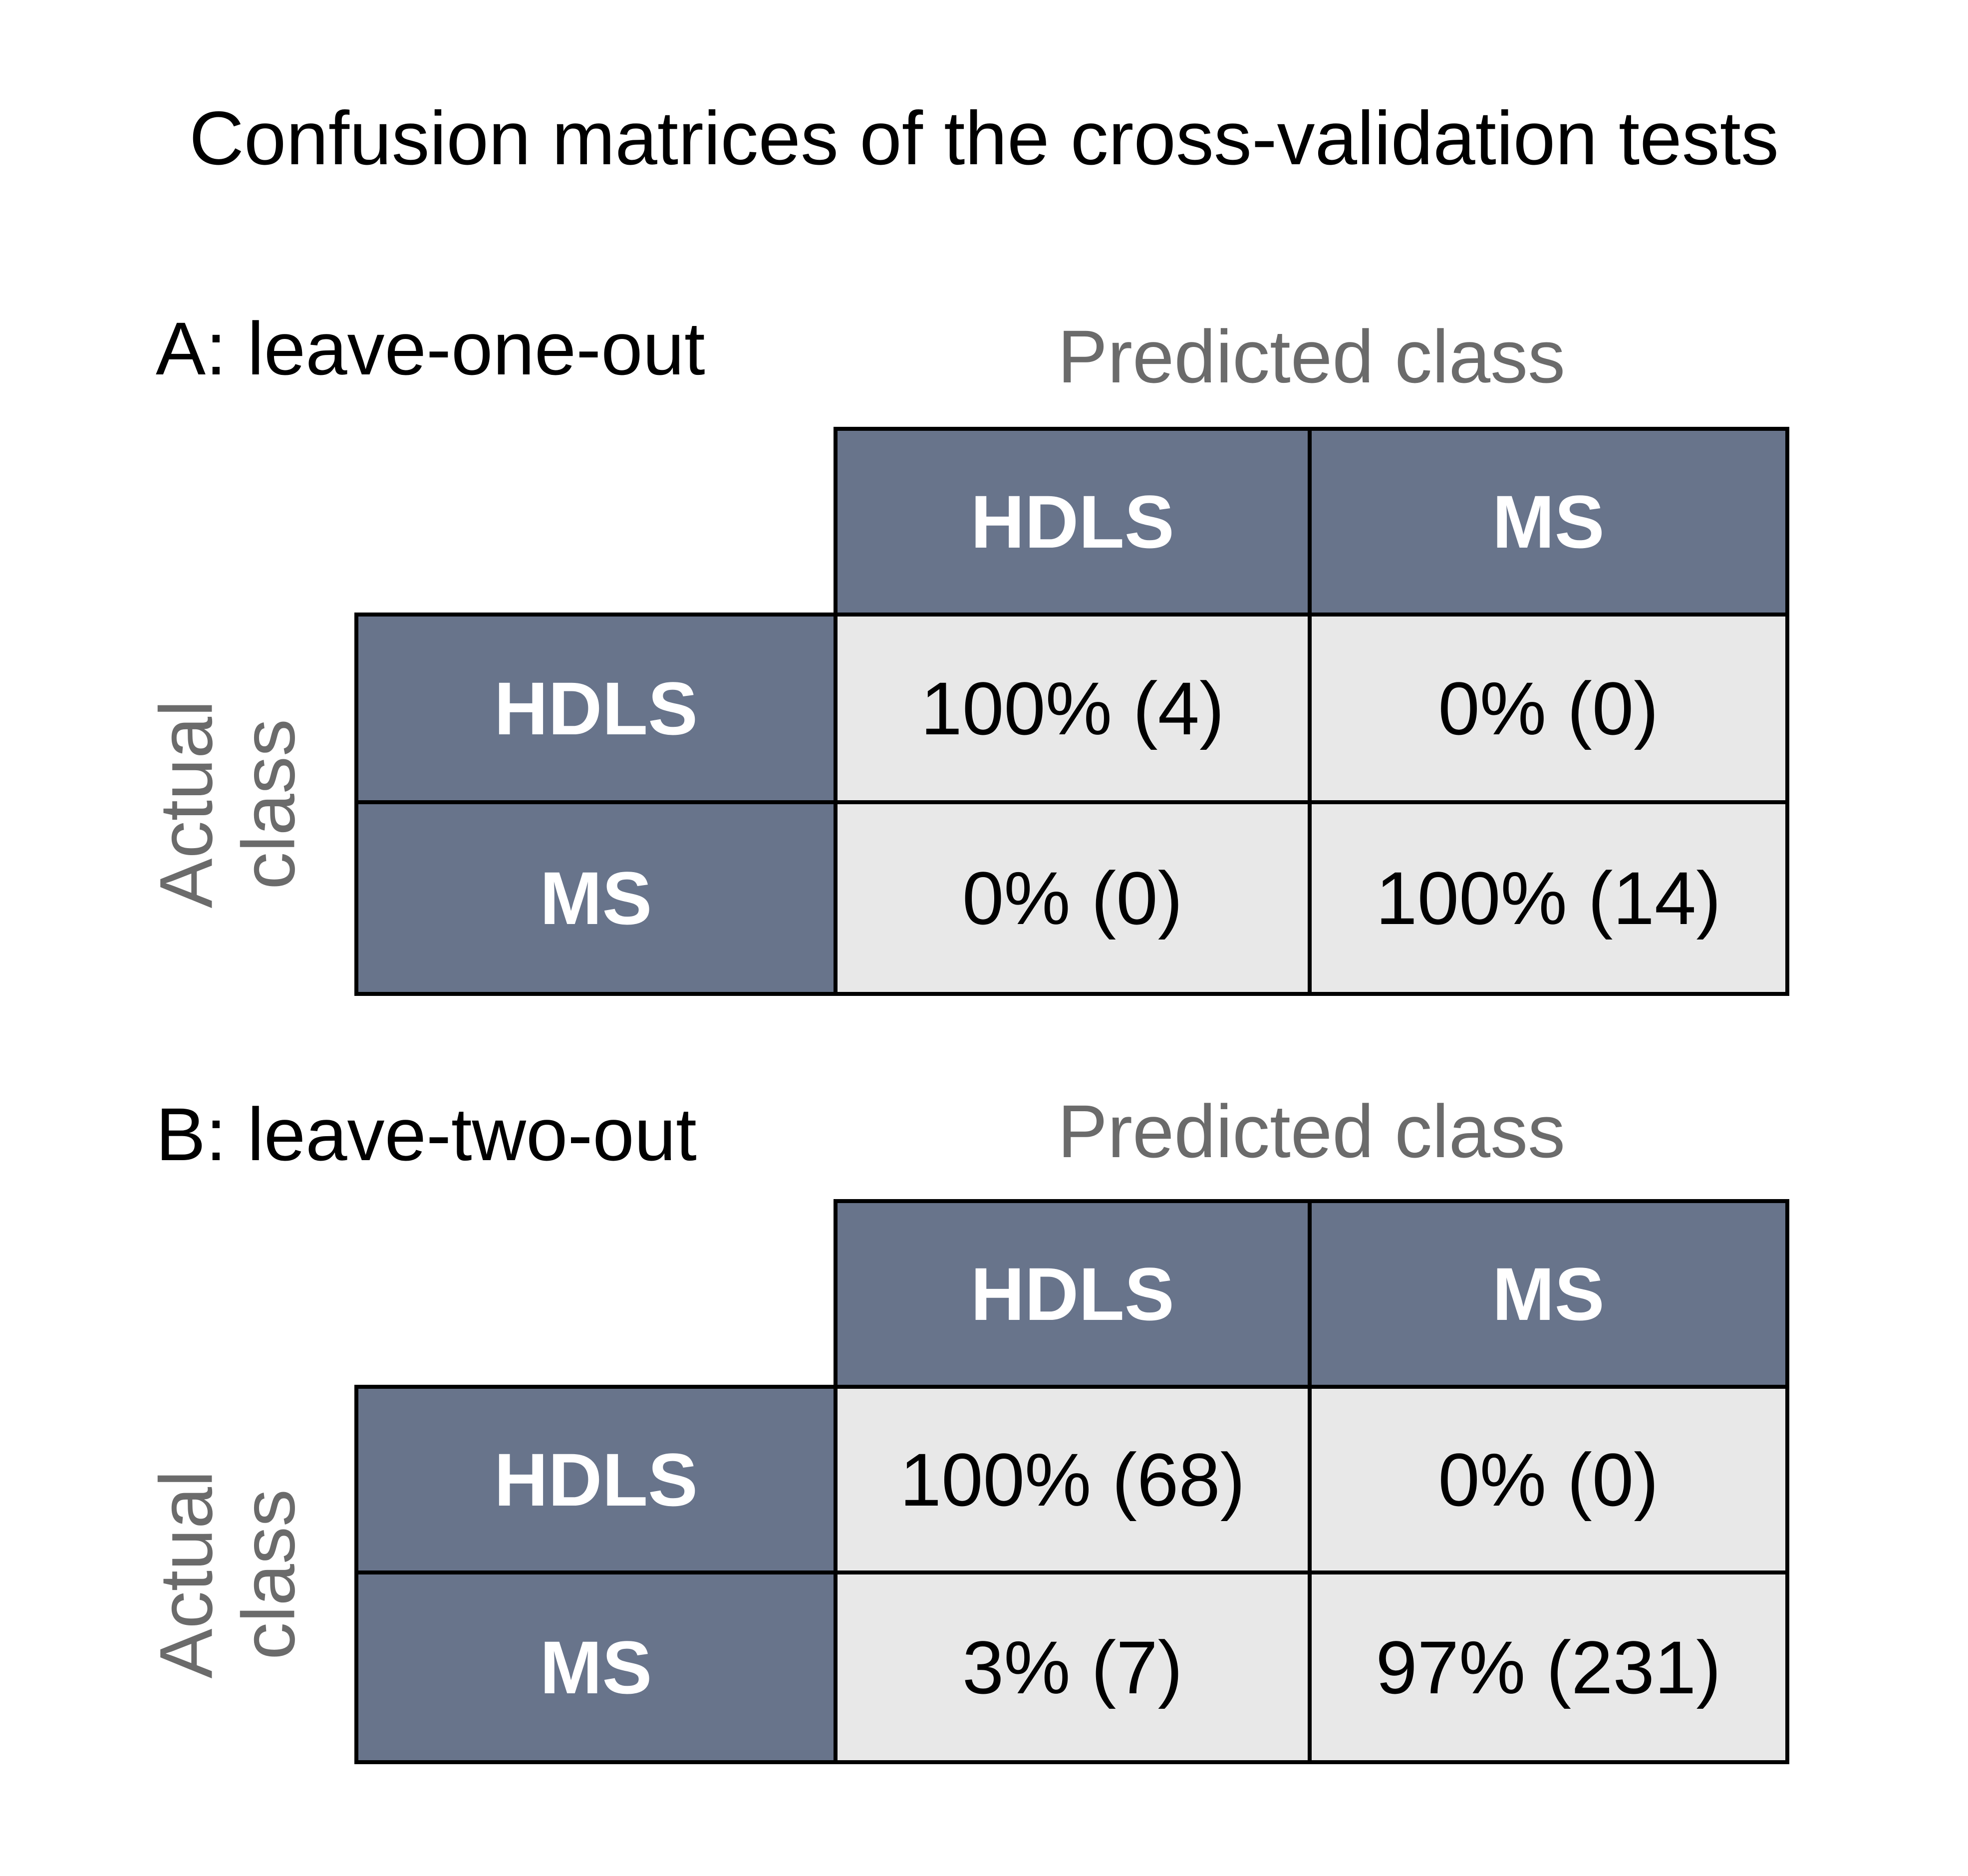  What do you see at coordinates (1075, 898) in the screenshot?
I see `cell-a-ms-hdls: 0% (0)` at bounding box center [1075, 898].